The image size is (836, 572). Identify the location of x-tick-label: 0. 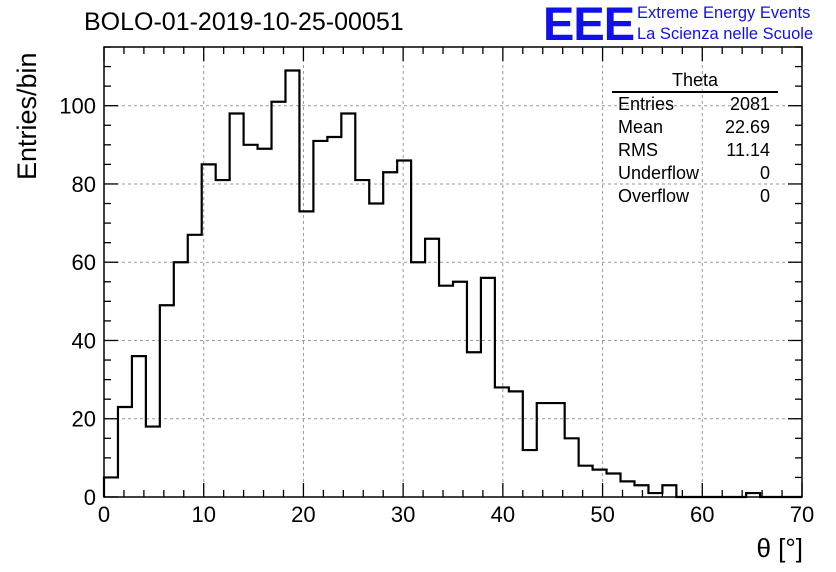
(104, 514).